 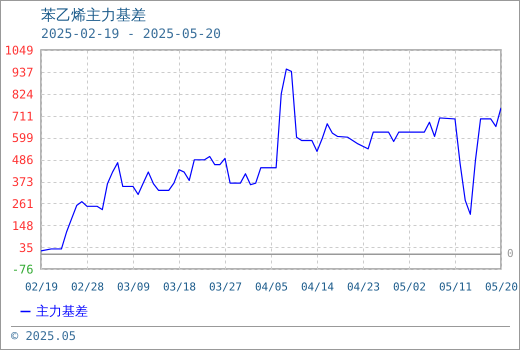 I want to click on ref-line-label: 0, so click(x=510, y=253).